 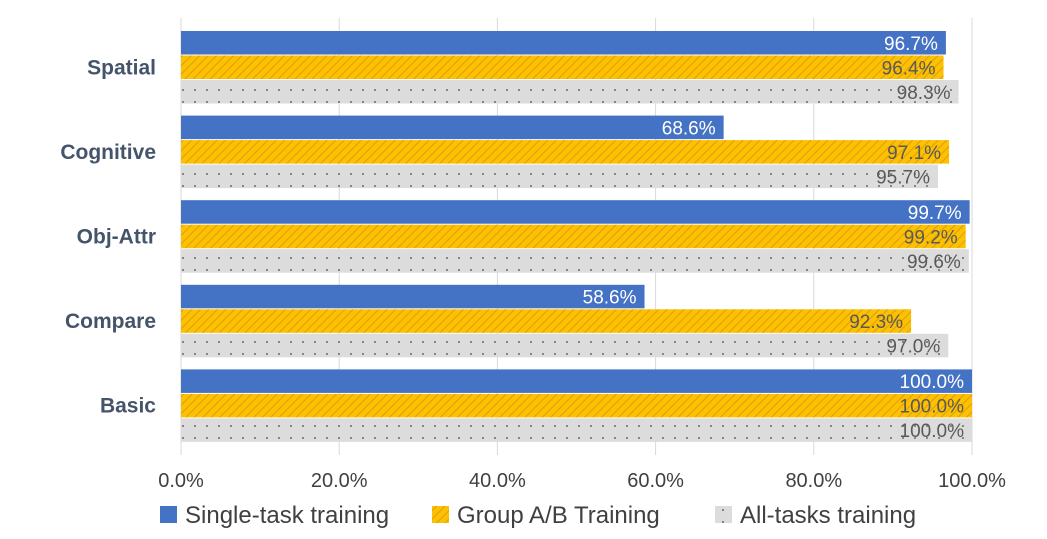 I want to click on category-label: Spatial, so click(x=121, y=67).